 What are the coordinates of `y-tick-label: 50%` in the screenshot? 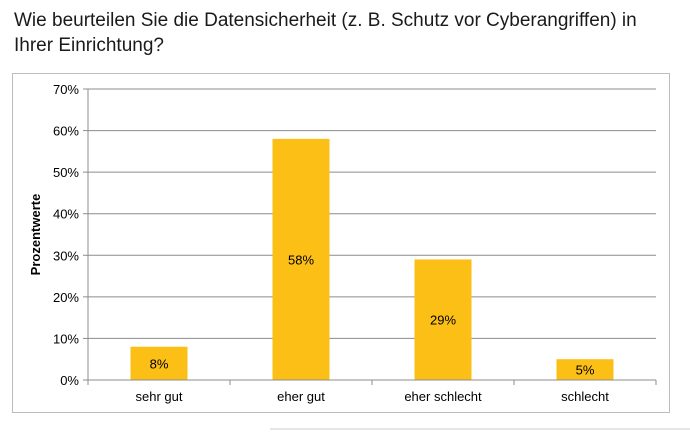 It's located at (66, 172).